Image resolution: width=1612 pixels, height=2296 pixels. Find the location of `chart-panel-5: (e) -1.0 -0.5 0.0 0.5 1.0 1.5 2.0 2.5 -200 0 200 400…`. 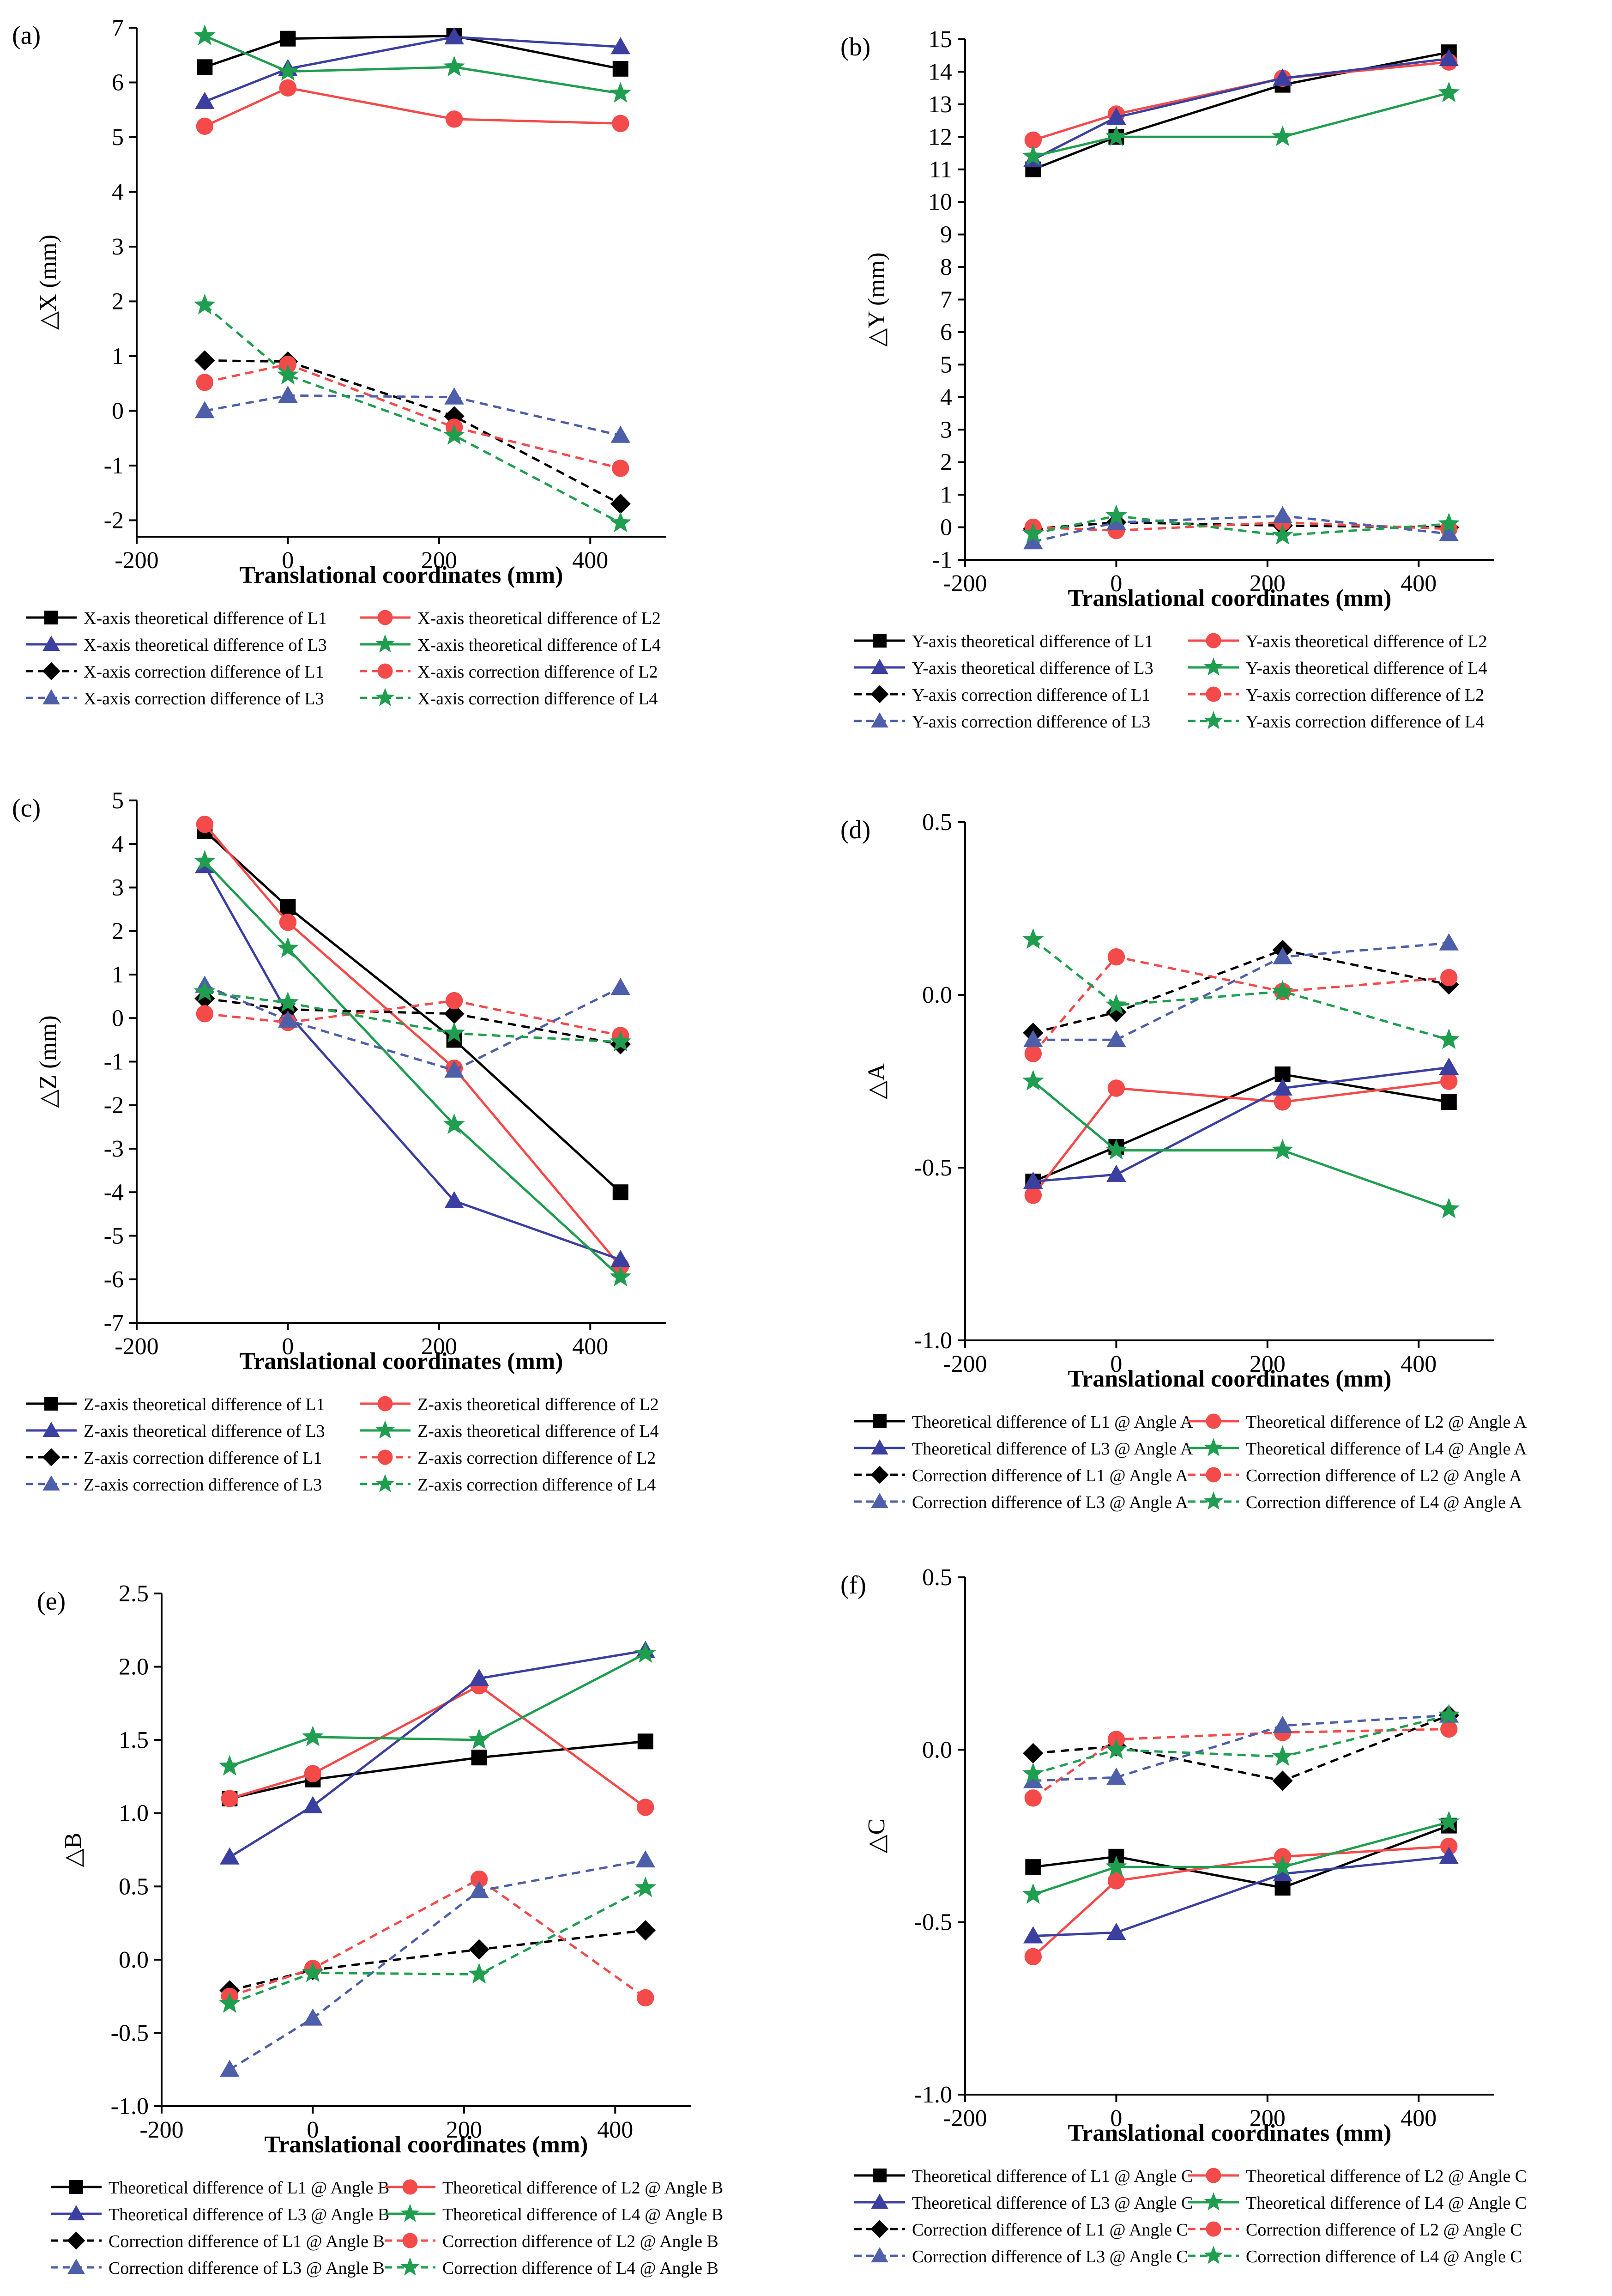

chart-panel-5: (e) -1.0 -0.5 0.0 0.5 1.0 1.5 2.0 2.5 -200 0 200 400… is located at coordinates (380, 1929).